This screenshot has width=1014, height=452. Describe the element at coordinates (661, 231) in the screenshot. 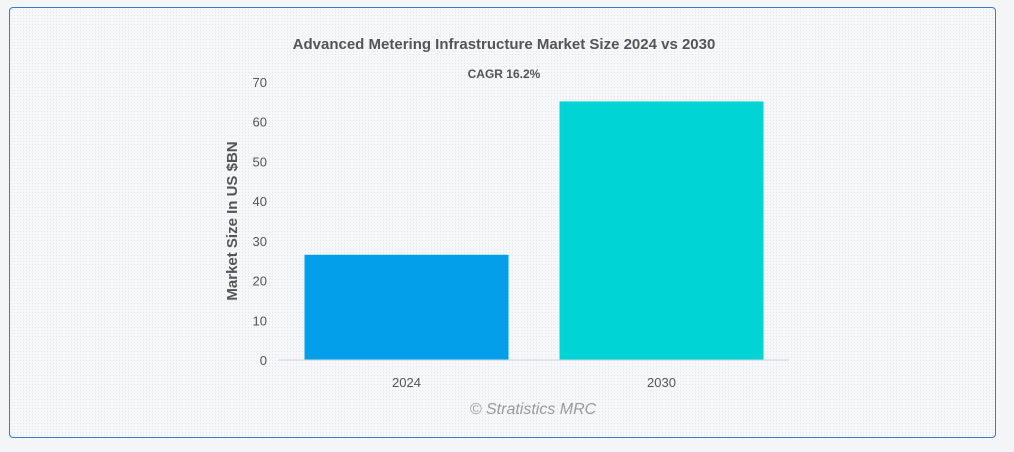

I see `bar-2030` at that location.